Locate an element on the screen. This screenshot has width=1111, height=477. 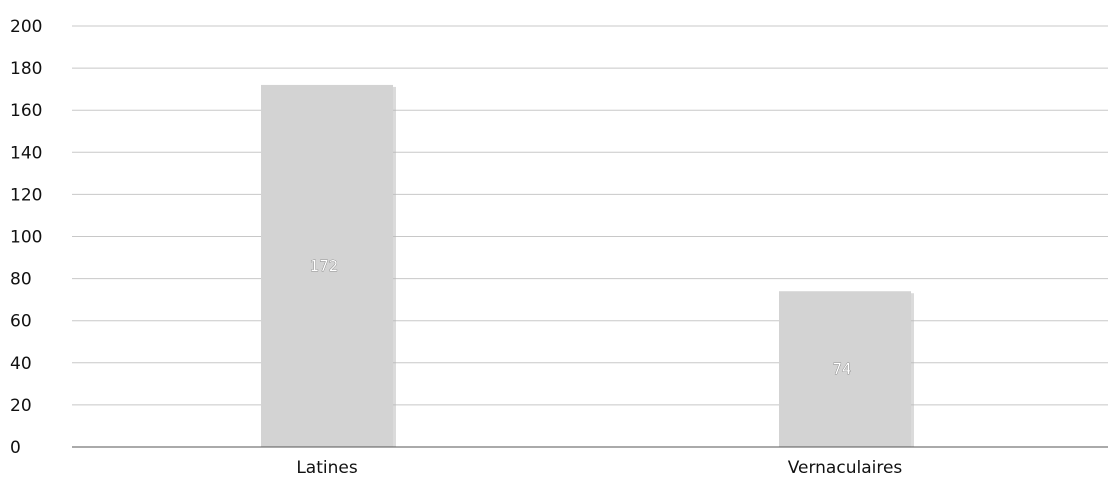
y-tick-label: 0 is located at coordinates (15, 448).